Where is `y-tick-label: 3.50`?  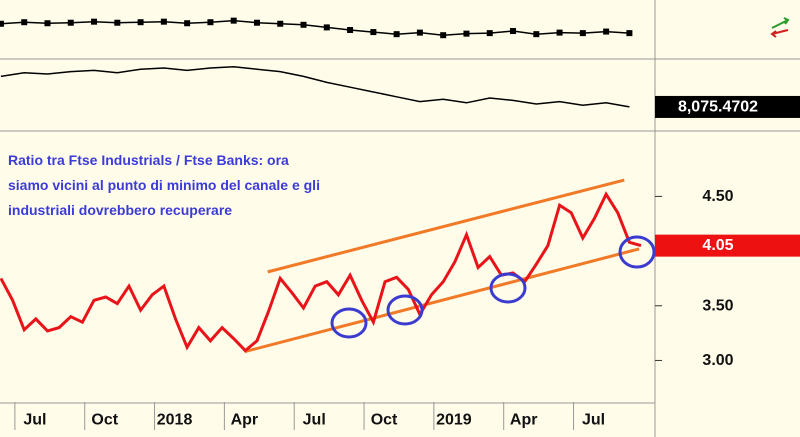 y-tick-label: 3.50 is located at coordinates (717, 305).